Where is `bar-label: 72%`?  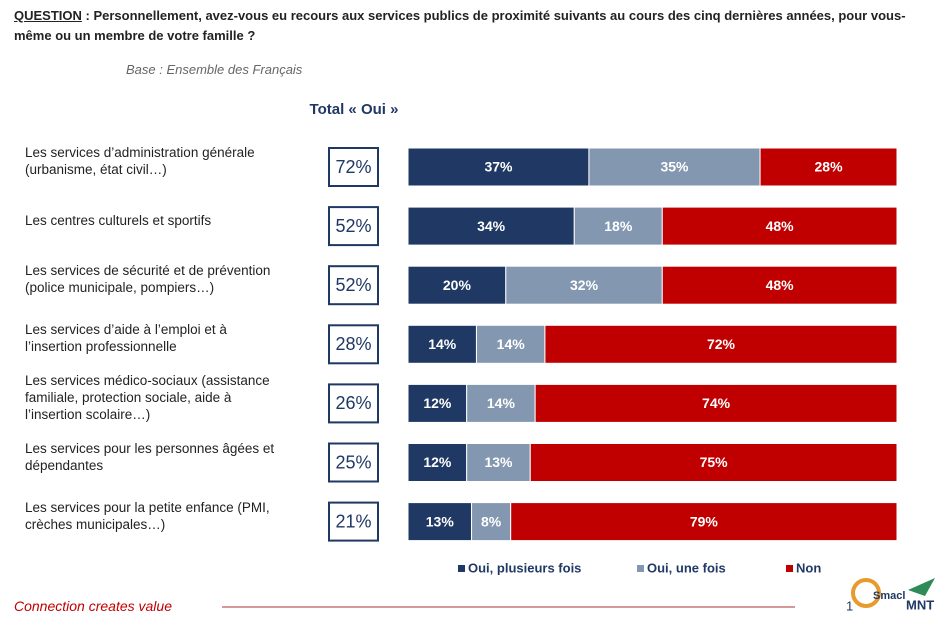
bar-label: 72% is located at coordinates (721, 344).